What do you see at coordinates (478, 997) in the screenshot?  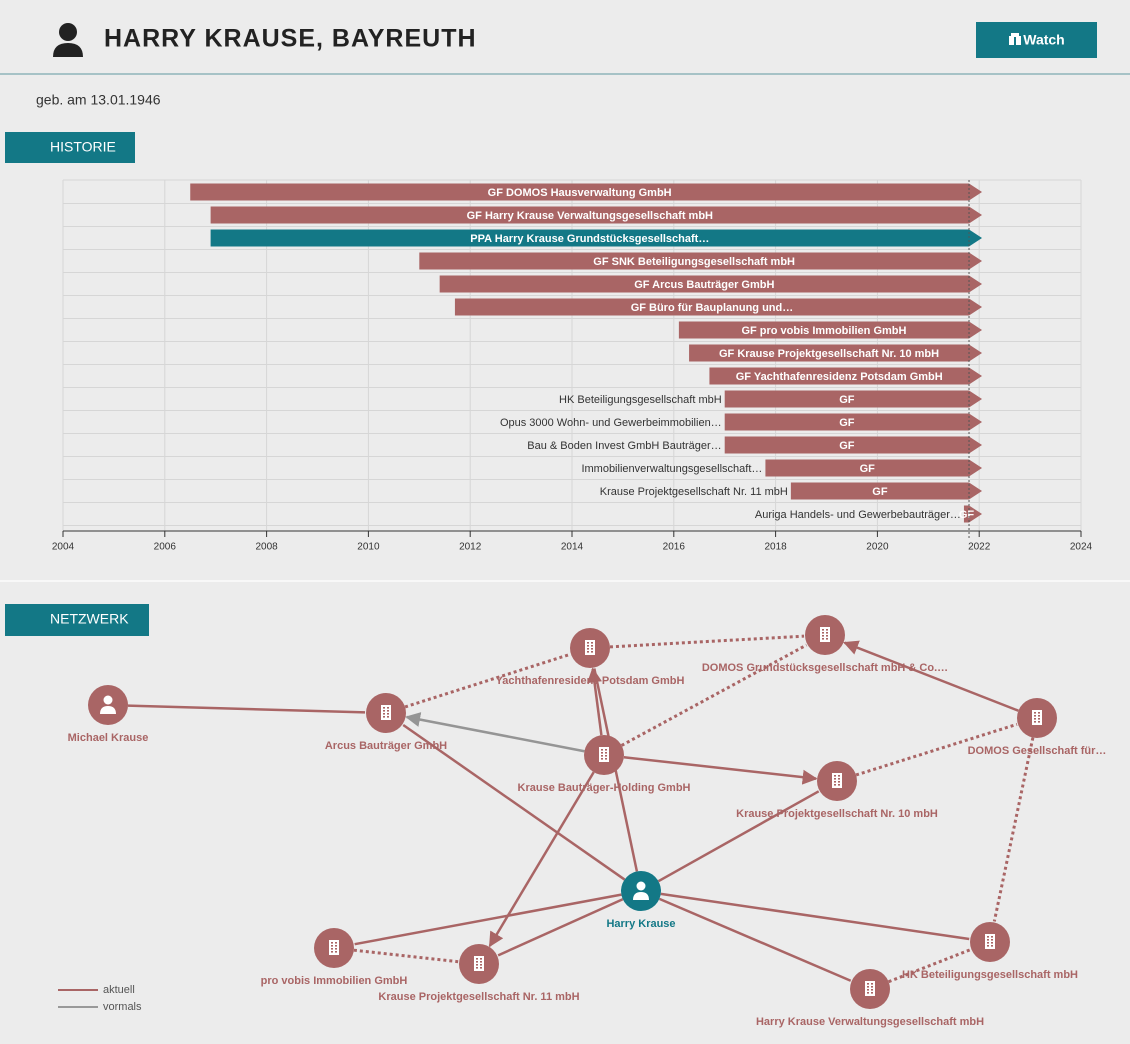 I see `network-node-label: Krause Projektgesellschaft Nr. 11 mbH` at bounding box center [478, 997].